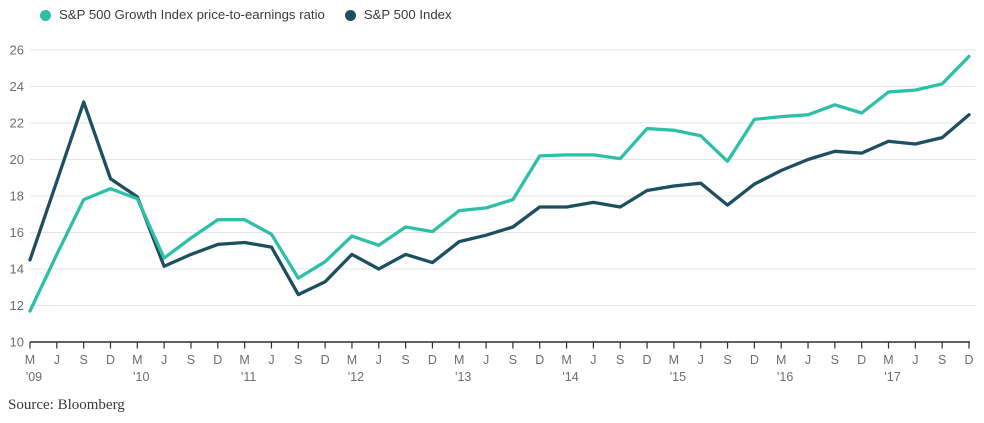  I want to click on x-axis-year-label: '10, so click(141, 377).